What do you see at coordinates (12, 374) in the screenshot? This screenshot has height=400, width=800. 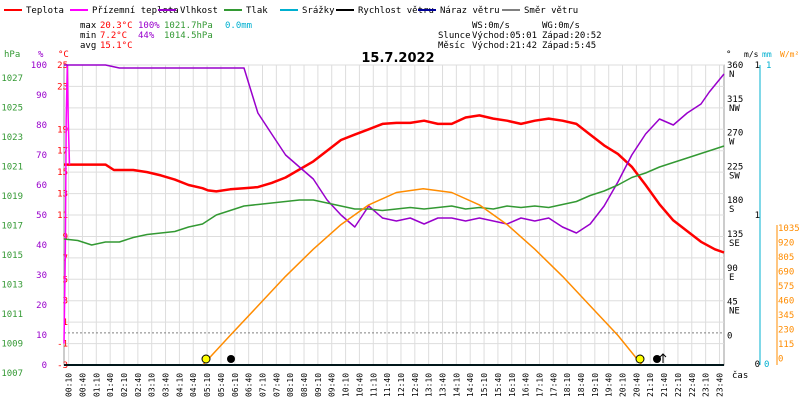 I see `hpa-tick-label: 1007` at bounding box center [12, 374].